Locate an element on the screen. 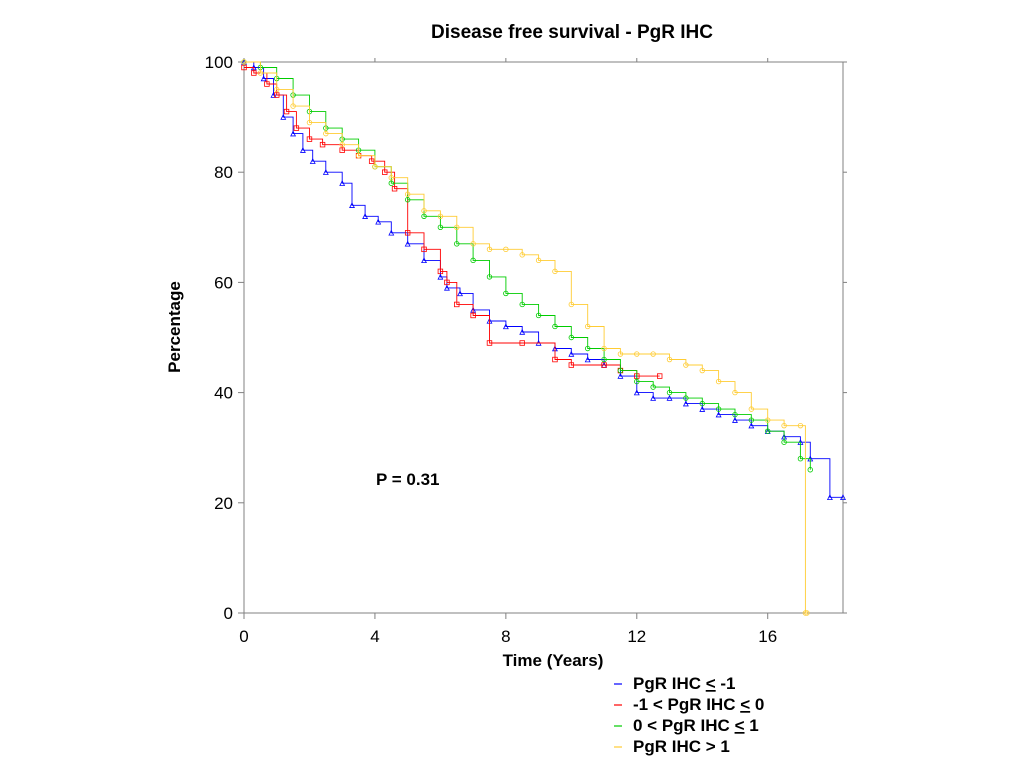 This screenshot has height=768, width=1024. legend-label-part: < is located at coordinates (711, 683).